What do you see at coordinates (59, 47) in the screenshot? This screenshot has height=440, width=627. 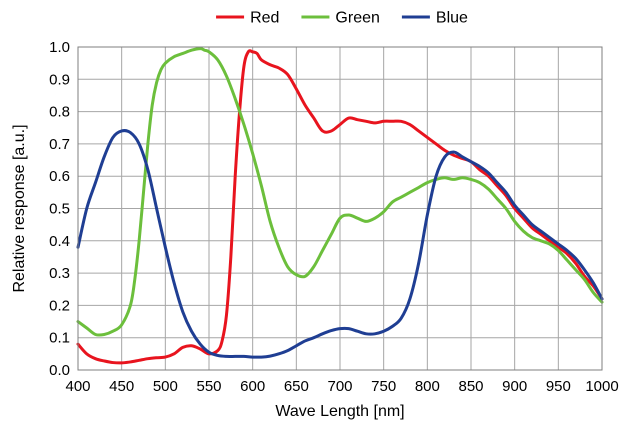 I see `y-tick-label: 1.0` at bounding box center [59, 47].